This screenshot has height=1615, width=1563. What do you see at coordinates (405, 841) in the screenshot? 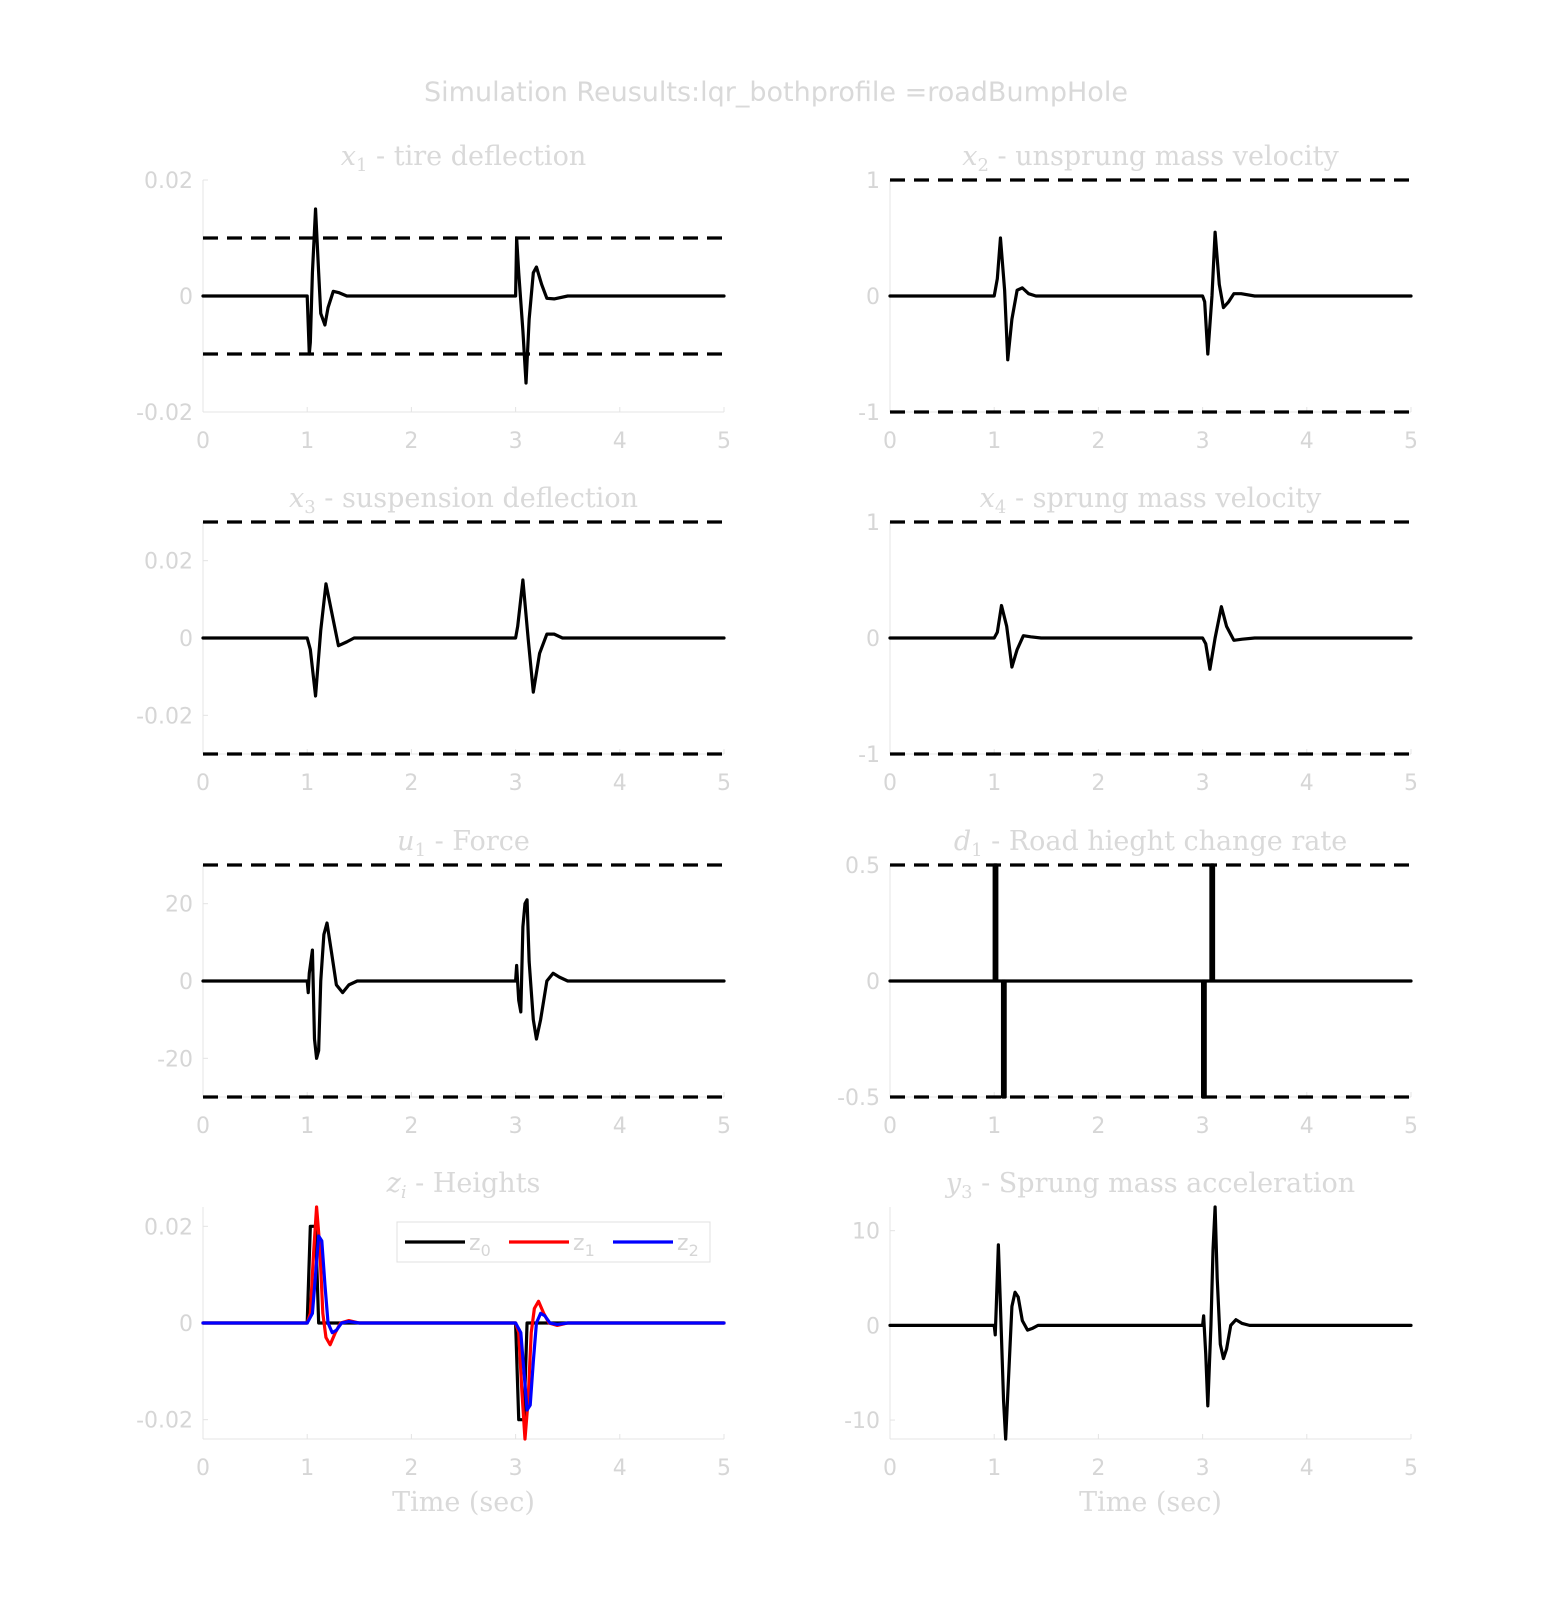
I see `title-symbol: u` at bounding box center [405, 841].